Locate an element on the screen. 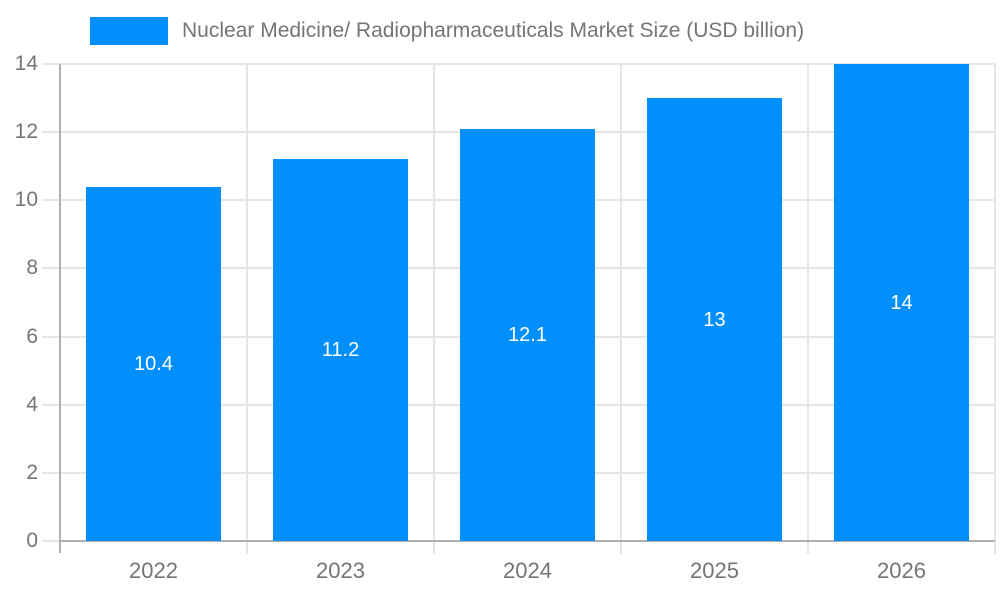  y-axis-label: 2 is located at coordinates (32, 472).